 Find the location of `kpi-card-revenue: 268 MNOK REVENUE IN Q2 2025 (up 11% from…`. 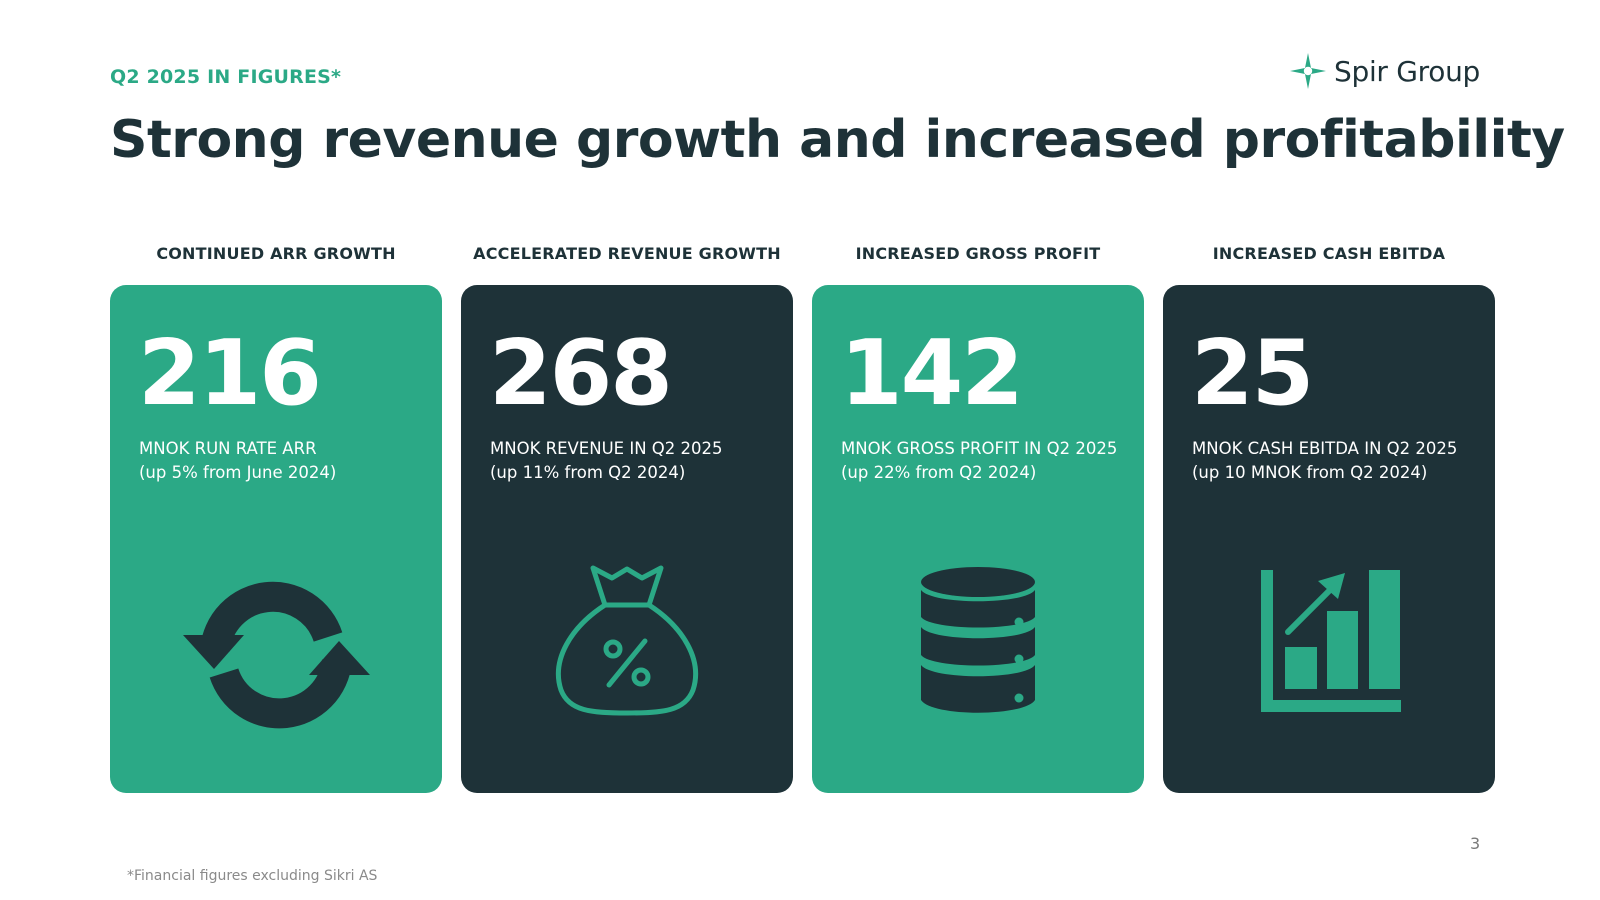

kpi-card-revenue: 268 MNOK REVENUE IN Q2 2025 (up 11% from… is located at coordinates (627, 539).